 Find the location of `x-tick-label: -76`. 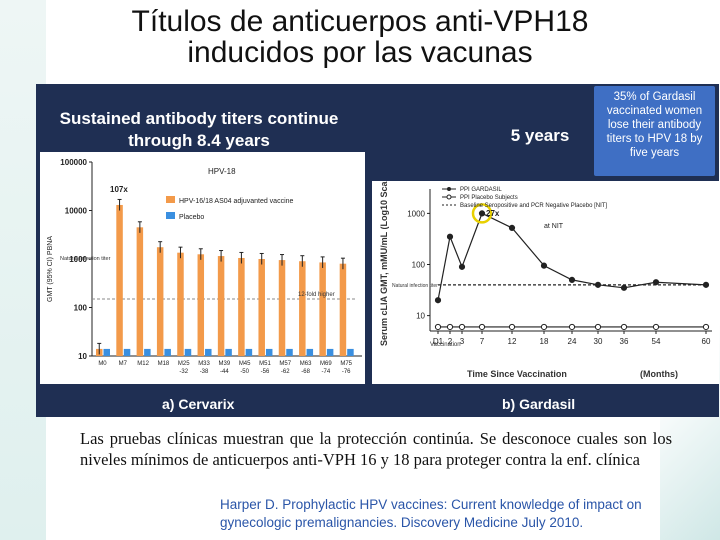

x-tick-label: -76 is located at coordinates (346, 372).